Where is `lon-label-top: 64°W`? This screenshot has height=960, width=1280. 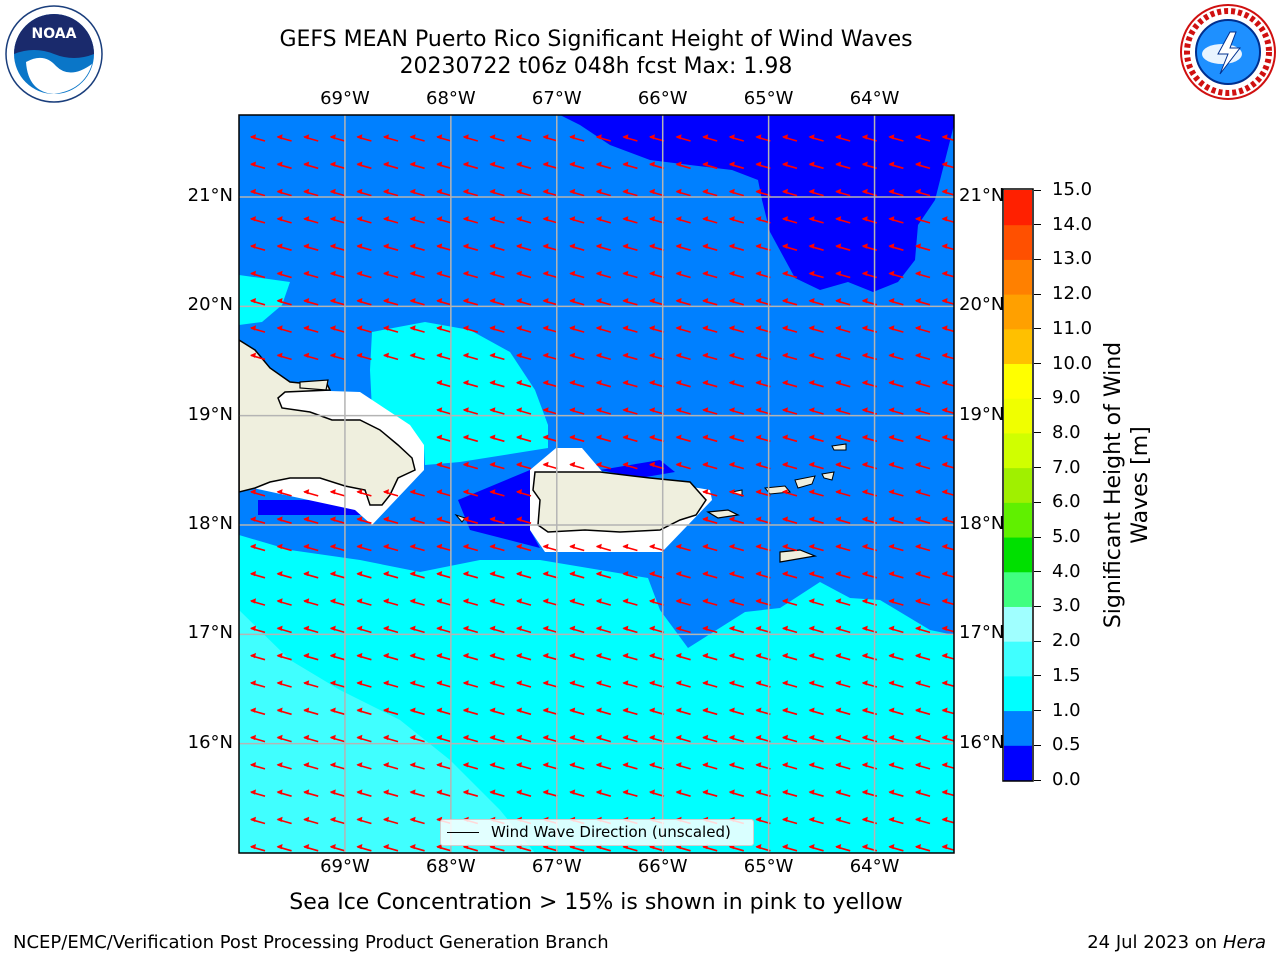 lon-label-top: 64°W is located at coordinates (874, 98).